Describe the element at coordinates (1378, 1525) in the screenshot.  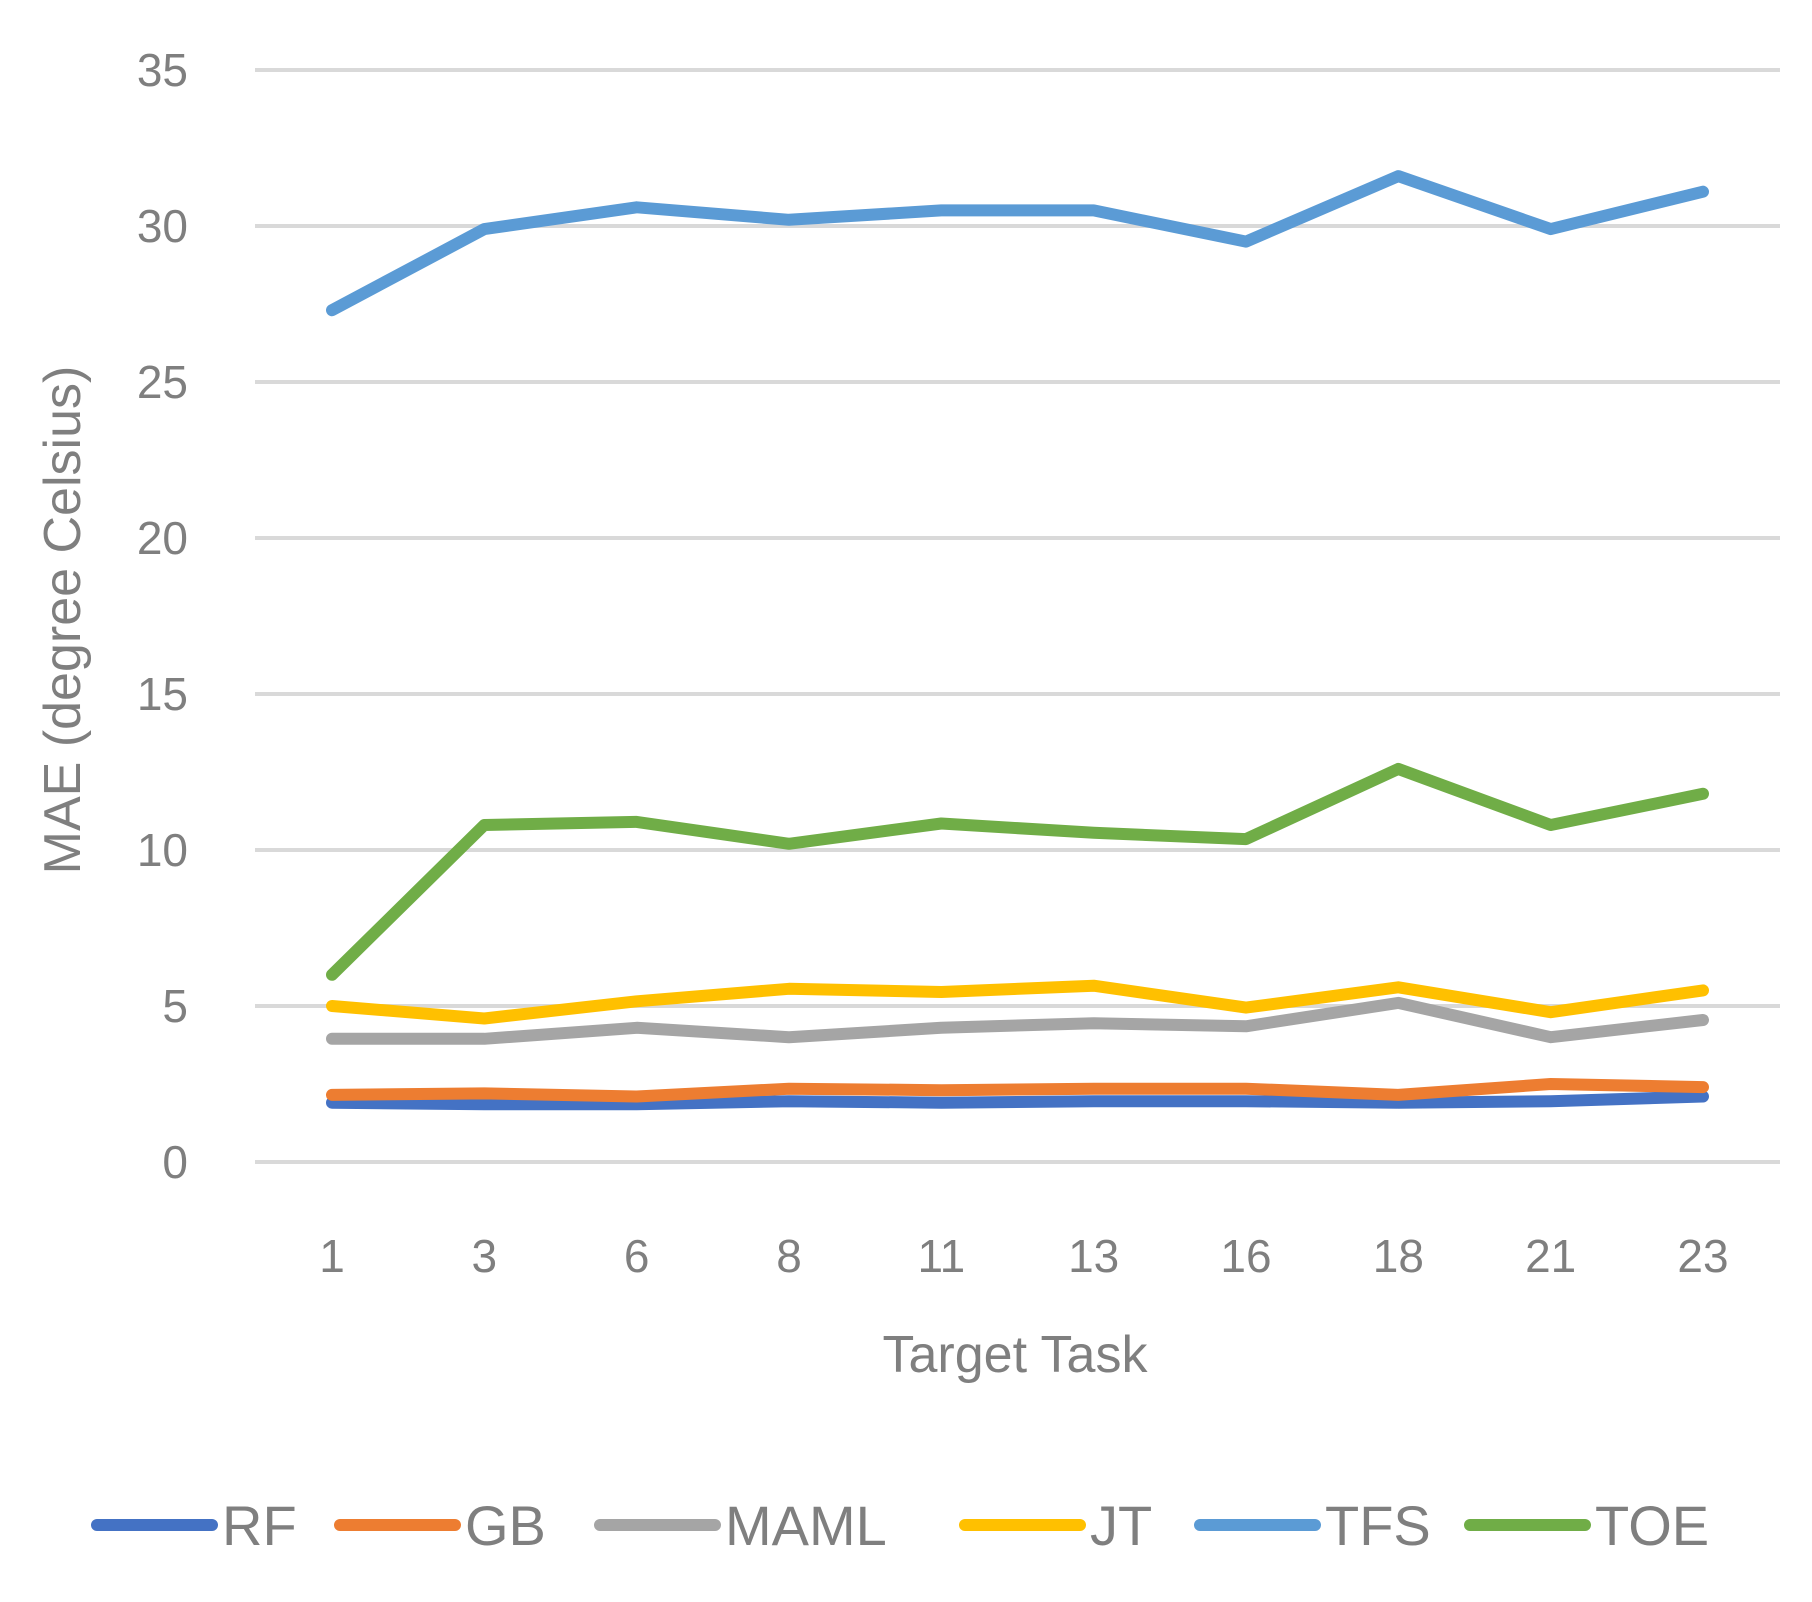
I see `legend-label-tfs: TFS` at that location.